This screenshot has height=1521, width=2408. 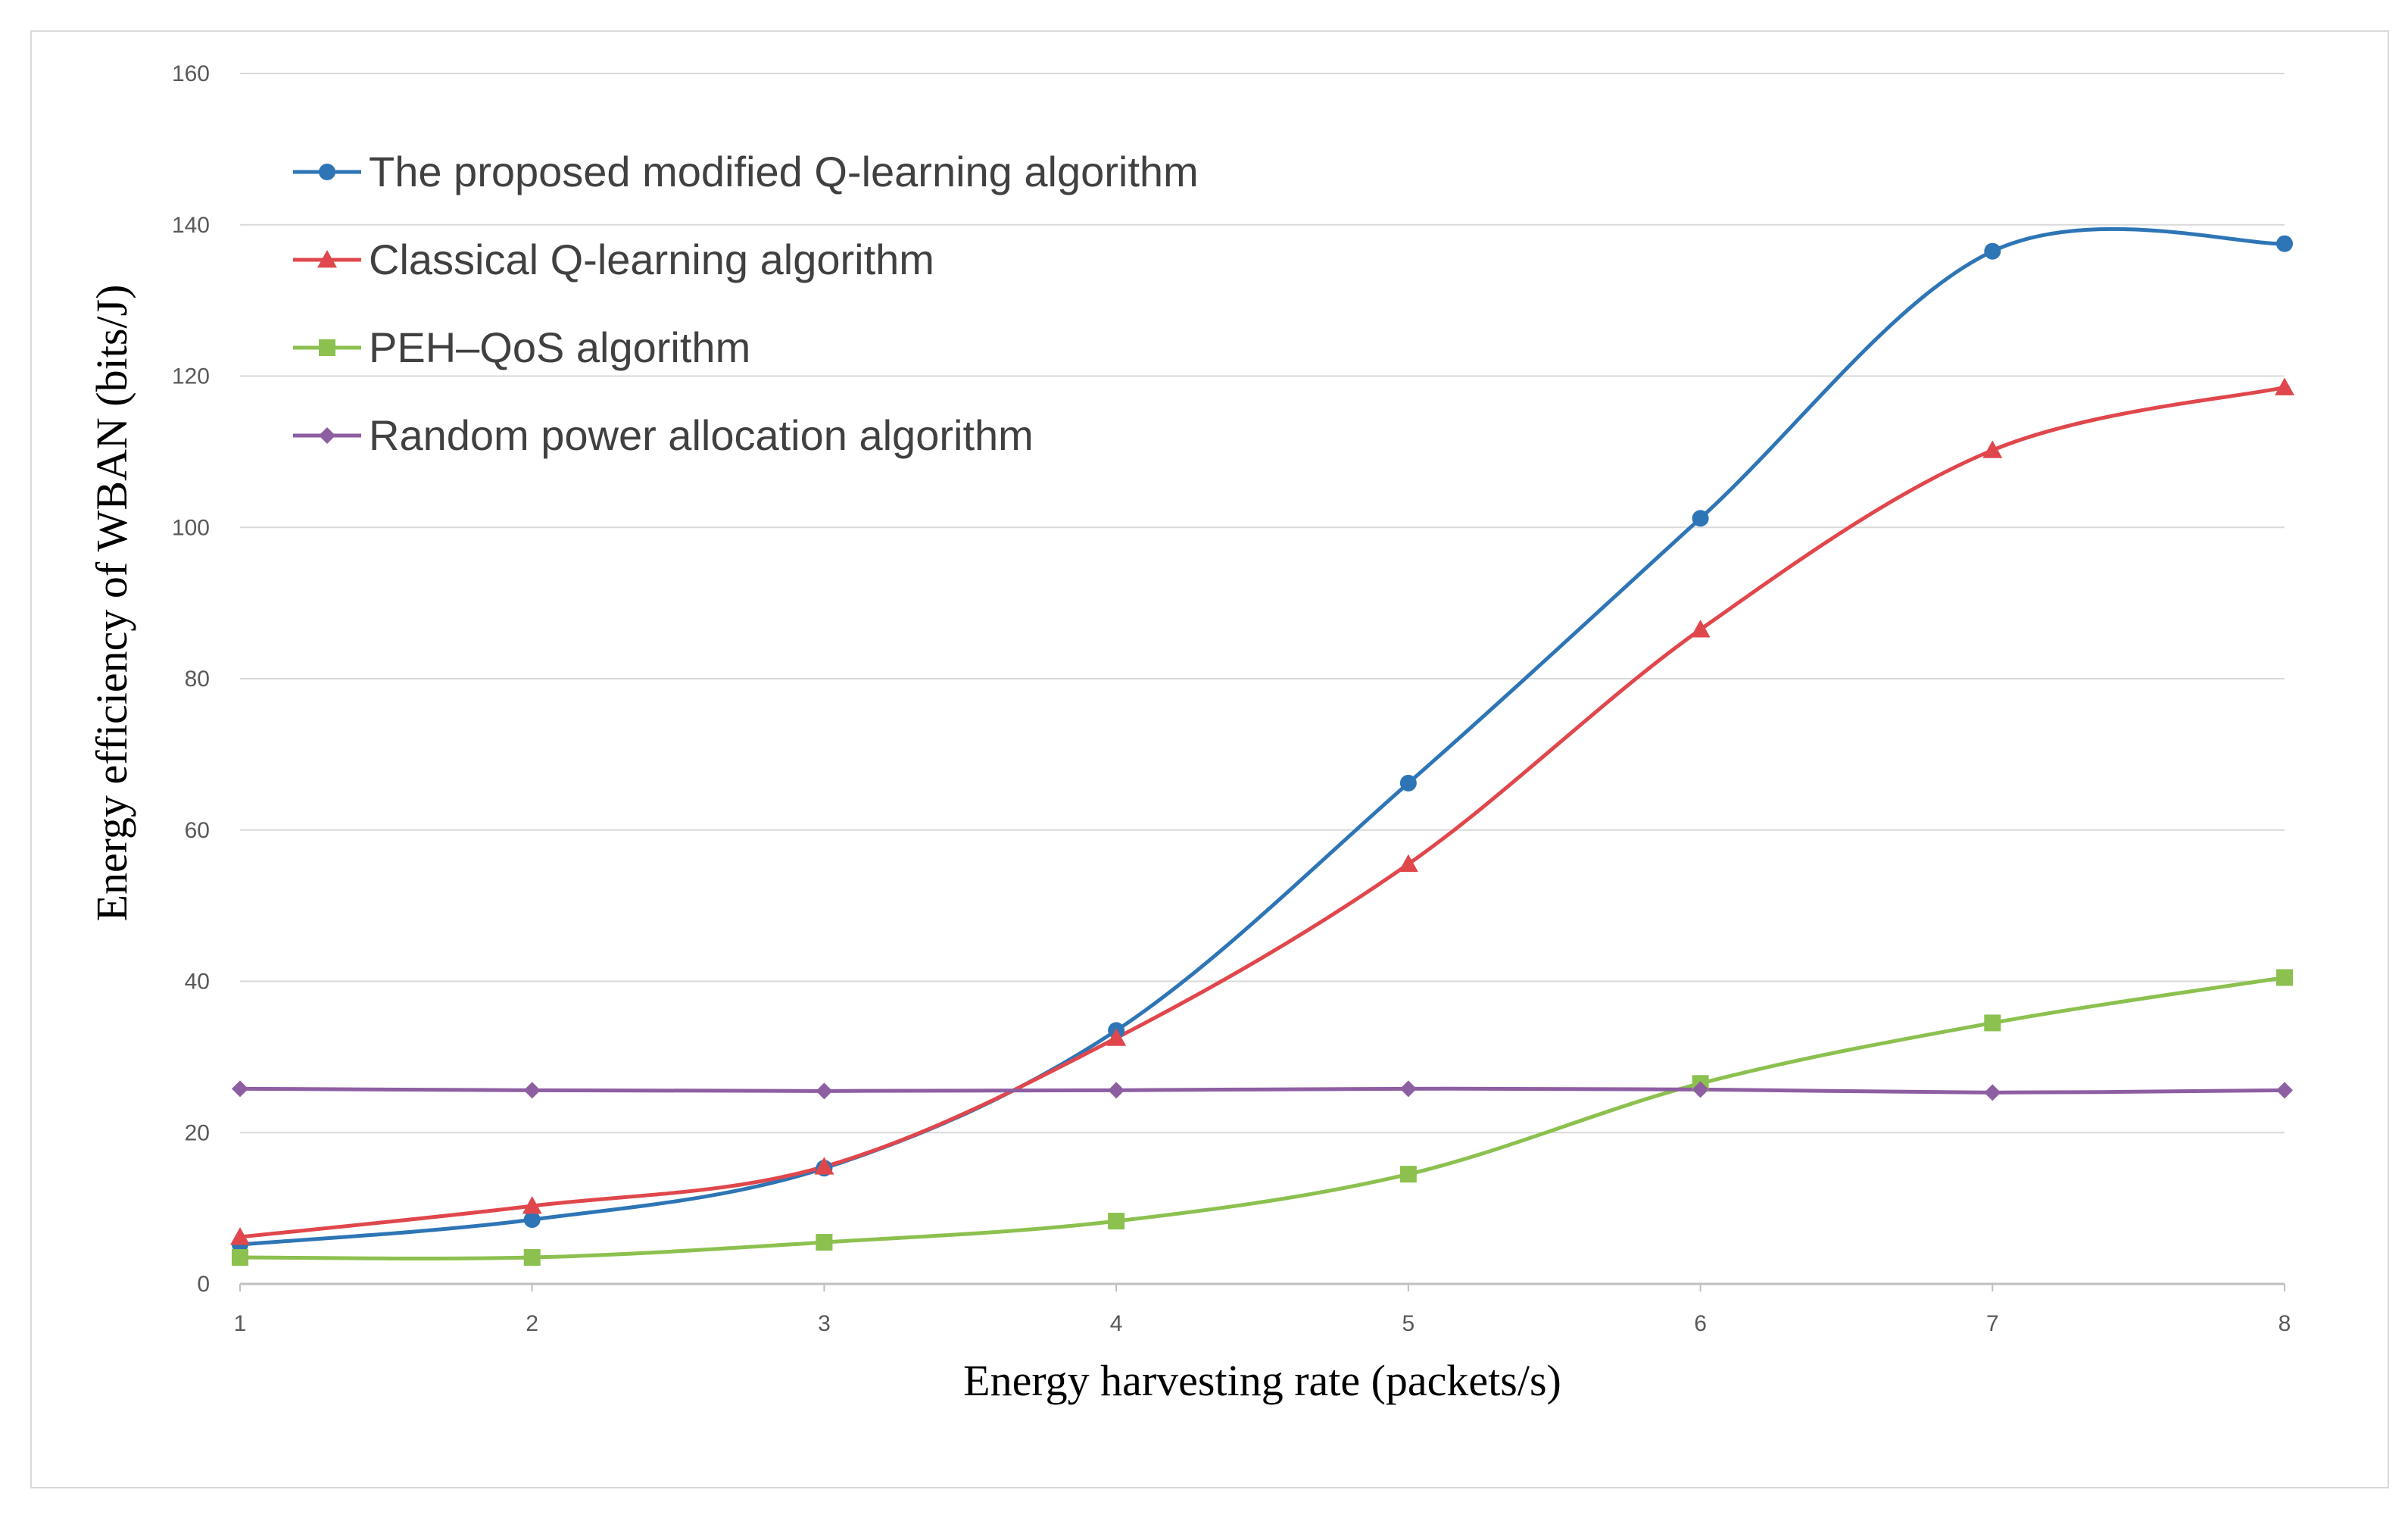 What do you see at coordinates (197, 982) in the screenshot?
I see `y-tick-label-40: 40` at bounding box center [197, 982].